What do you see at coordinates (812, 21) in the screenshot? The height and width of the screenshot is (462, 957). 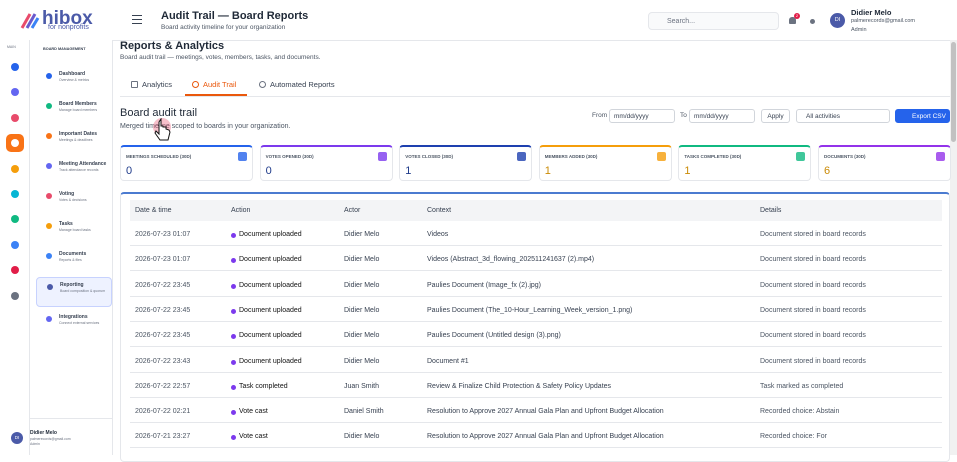 I see `status` at bounding box center [812, 21].